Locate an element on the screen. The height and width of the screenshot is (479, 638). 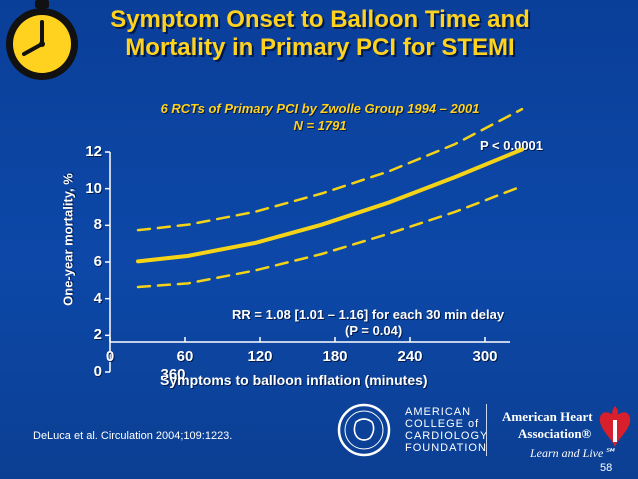
acc-line: AMERICAN is located at coordinates (438, 412).